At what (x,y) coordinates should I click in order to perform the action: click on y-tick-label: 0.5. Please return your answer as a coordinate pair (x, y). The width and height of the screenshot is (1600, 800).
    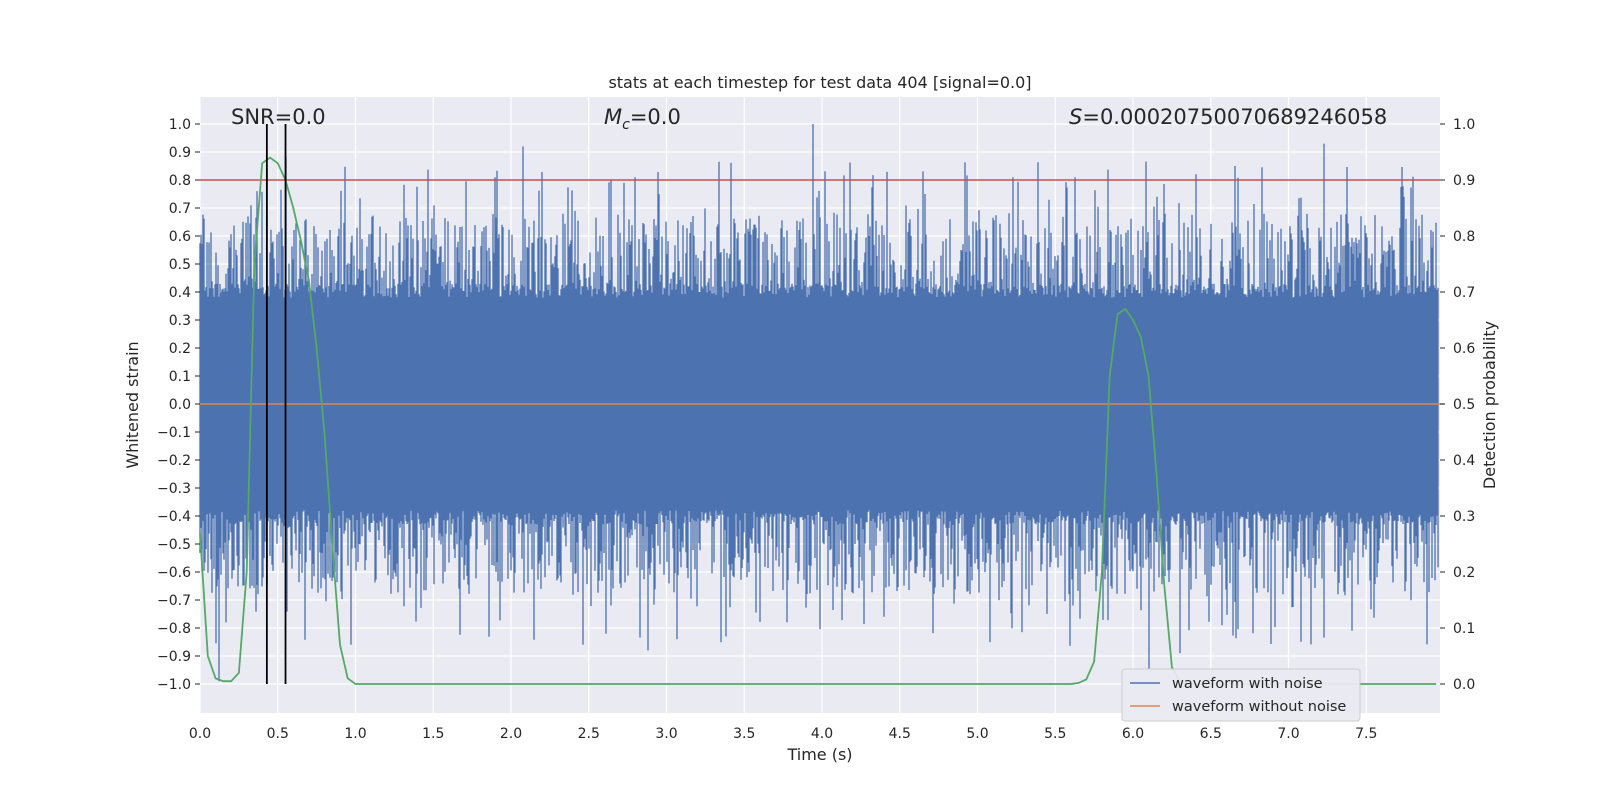
    Looking at the image, I should click on (180, 265).